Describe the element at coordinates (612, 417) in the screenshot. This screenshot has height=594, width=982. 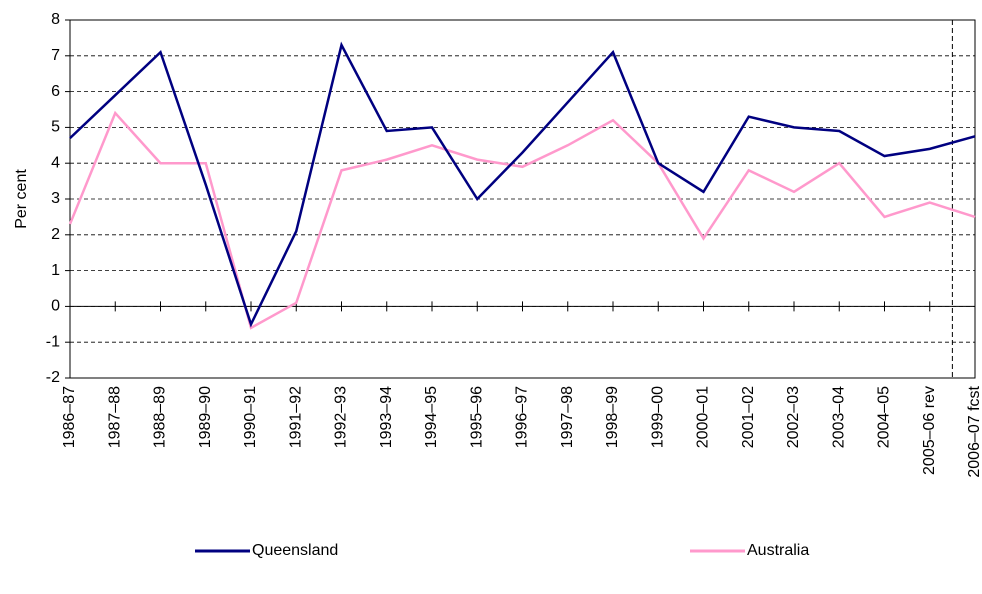
I see `x-tick-label: 1998–99` at that location.